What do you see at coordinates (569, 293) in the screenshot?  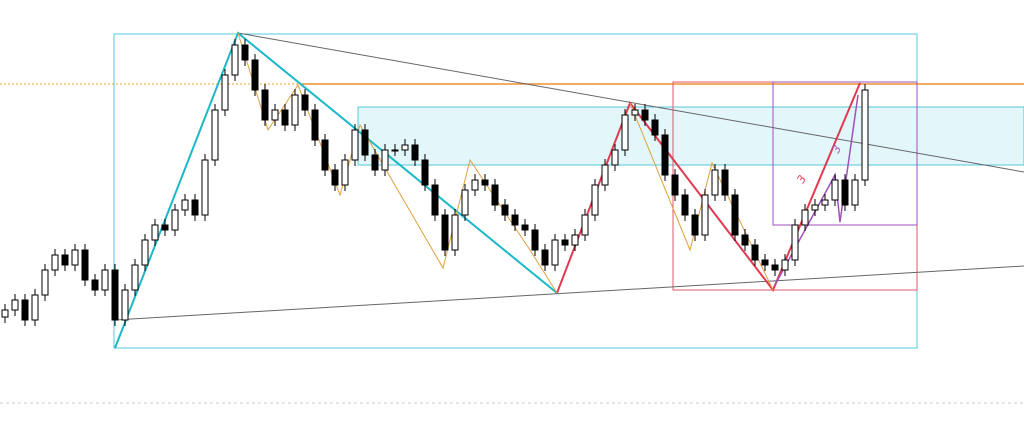 I see `trend-line` at bounding box center [569, 293].